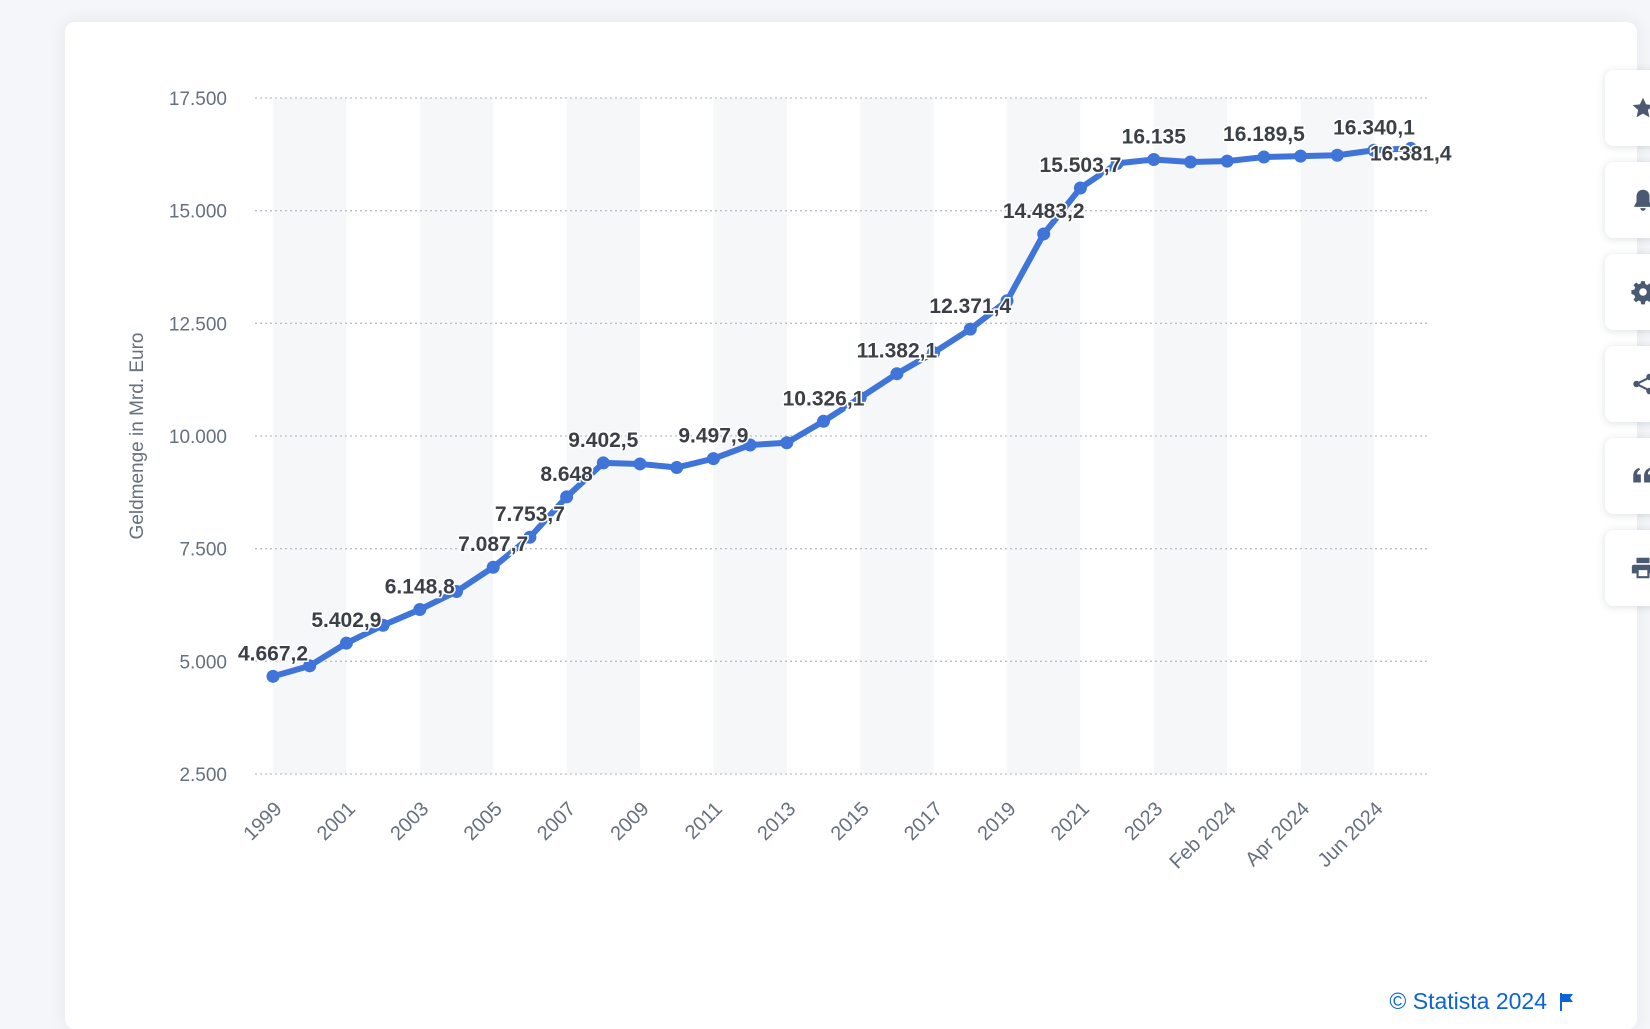 This screenshot has width=1650, height=1029. I want to click on notification-button, so click(1627, 200).